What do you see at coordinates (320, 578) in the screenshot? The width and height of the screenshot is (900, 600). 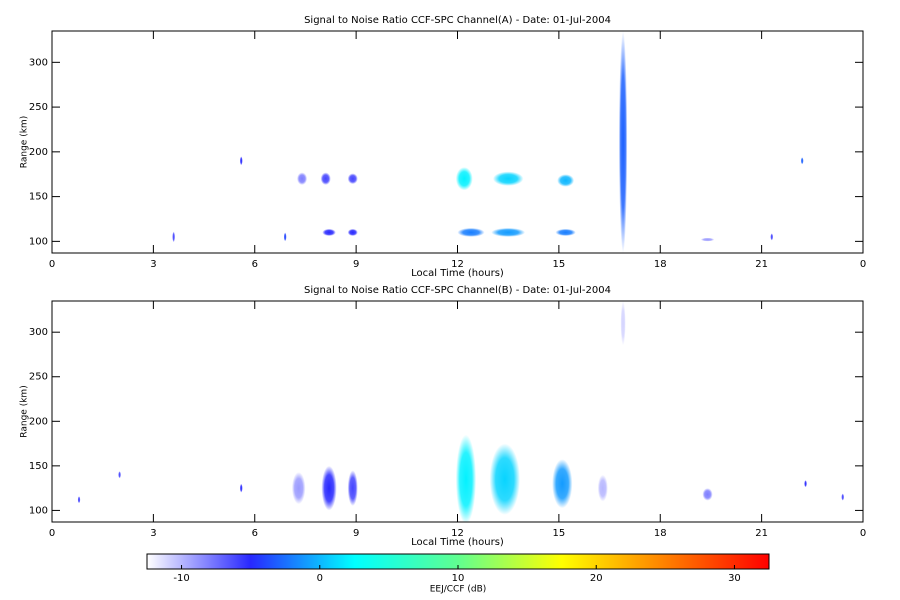 I see `colorbar-tick-label: 0` at bounding box center [320, 578].